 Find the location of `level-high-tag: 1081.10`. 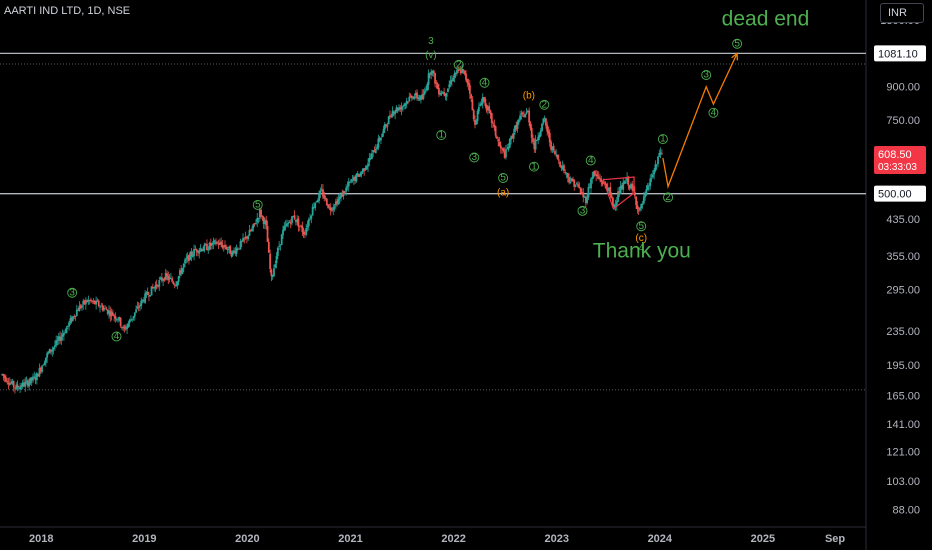

level-high-tag: 1081.10 is located at coordinates (898, 54).